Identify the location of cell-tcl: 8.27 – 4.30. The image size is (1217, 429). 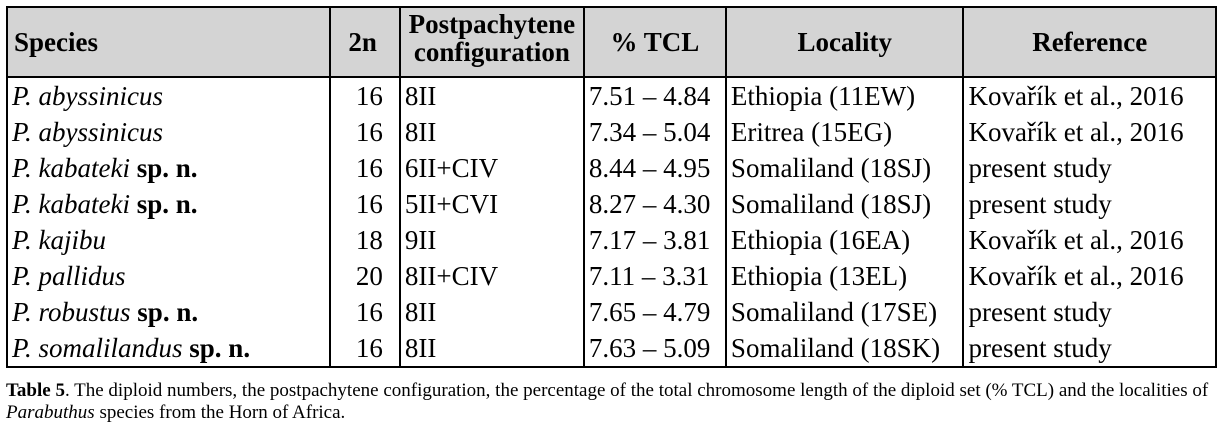
(654, 204).